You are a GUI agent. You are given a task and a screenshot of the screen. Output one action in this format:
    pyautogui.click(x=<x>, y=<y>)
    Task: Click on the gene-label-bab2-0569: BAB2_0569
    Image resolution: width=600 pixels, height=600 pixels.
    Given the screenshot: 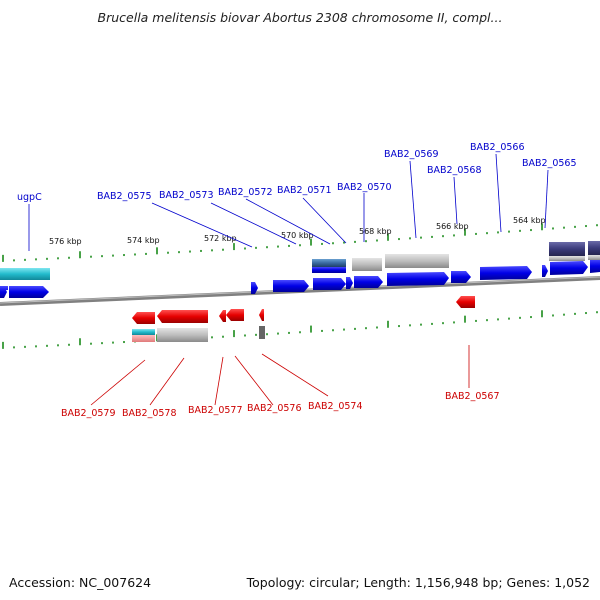 What is the action you would take?
    pyautogui.click(x=411, y=154)
    